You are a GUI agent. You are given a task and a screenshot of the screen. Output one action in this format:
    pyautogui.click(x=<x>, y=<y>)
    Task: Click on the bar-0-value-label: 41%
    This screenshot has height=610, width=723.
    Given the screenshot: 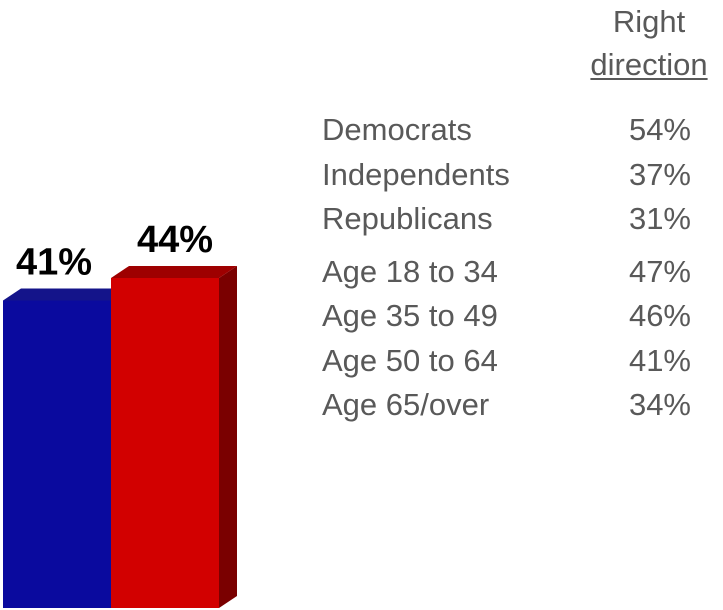 What is the action you would take?
    pyautogui.click(x=54, y=263)
    